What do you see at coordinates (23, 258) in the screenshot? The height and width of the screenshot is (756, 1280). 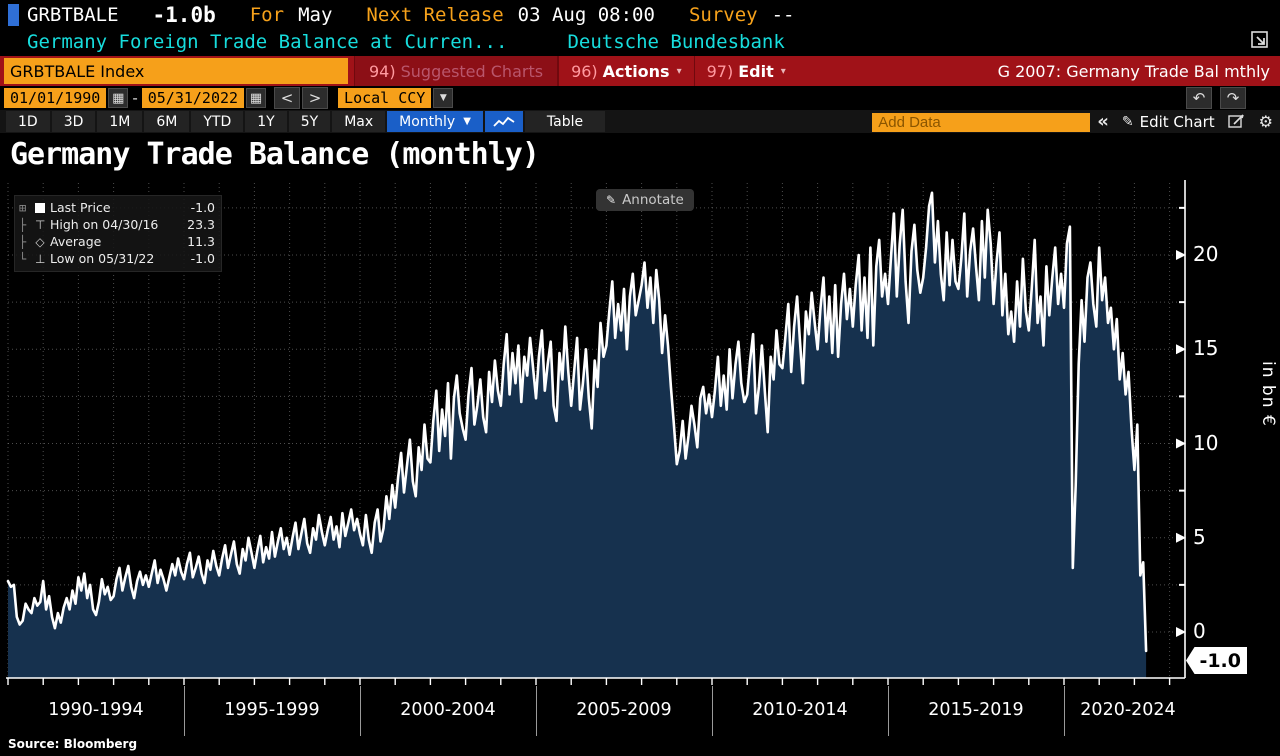 I see `tree-branch-end: └` at bounding box center [23, 258].